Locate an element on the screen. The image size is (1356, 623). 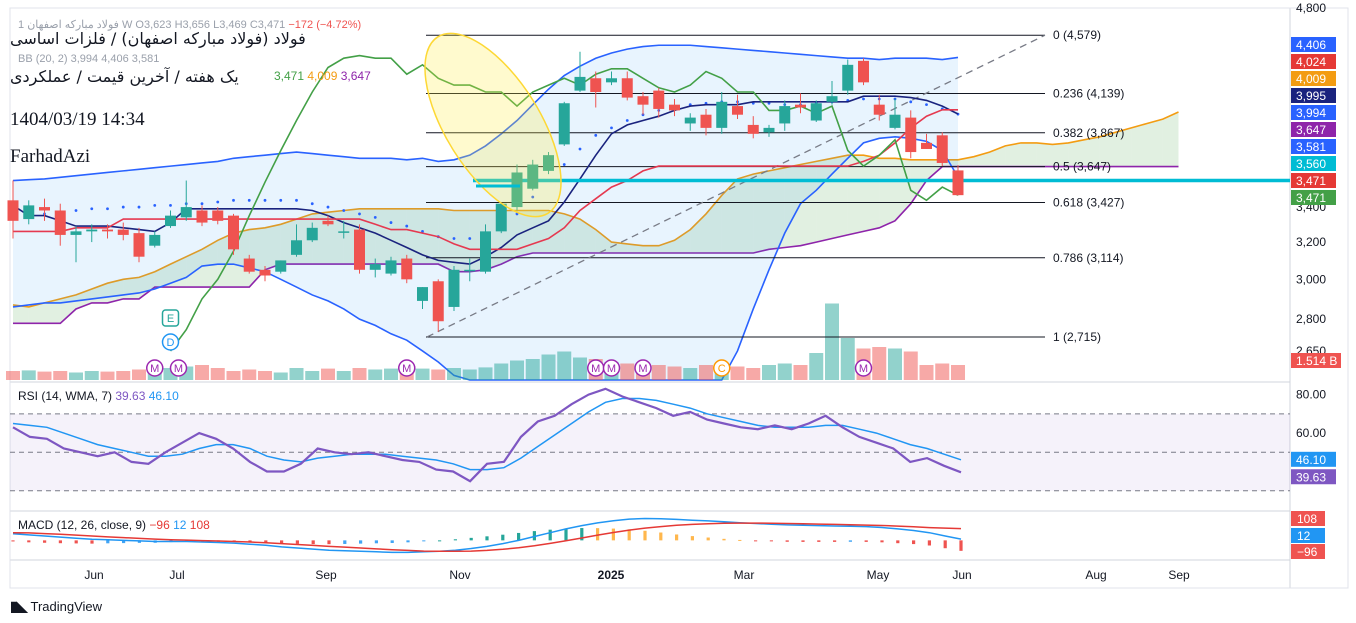
bb-legend: BB (20, 2) 3,994 4,406 3,581 is located at coordinates (88, 59).